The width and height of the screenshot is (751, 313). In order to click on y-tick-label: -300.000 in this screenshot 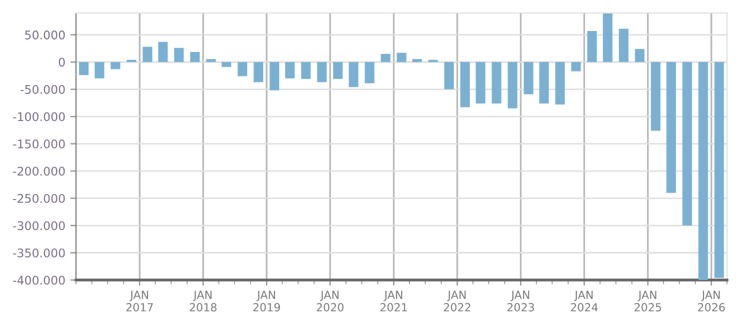, I will do `click(39, 225)`.